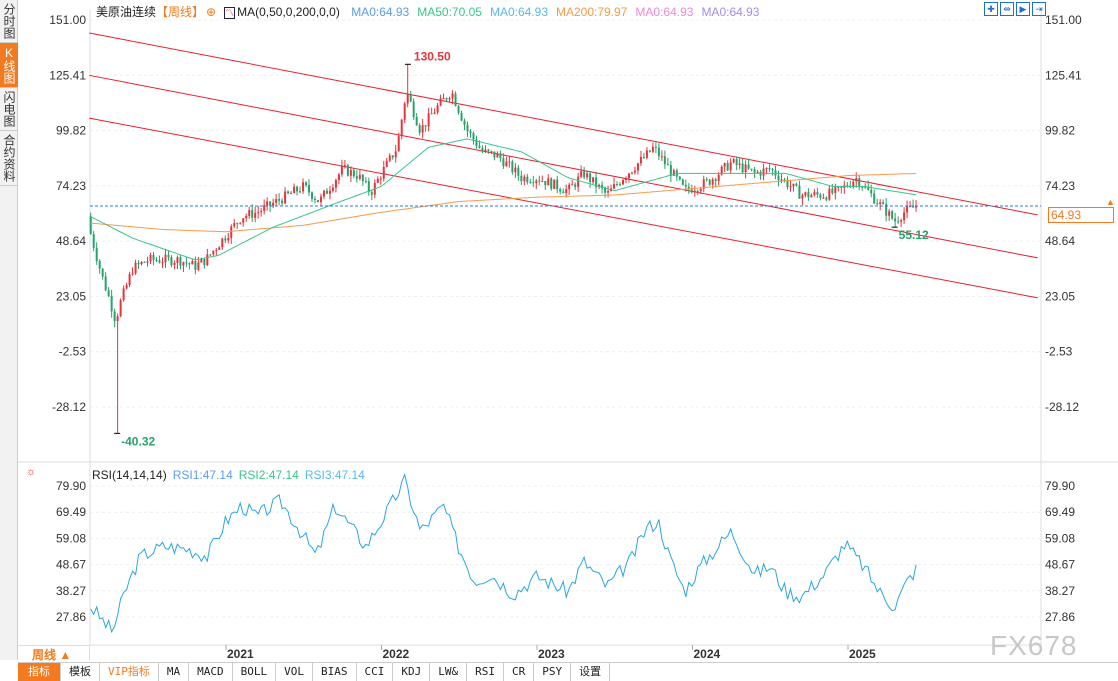 The height and width of the screenshot is (681, 1118). What do you see at coordinates (1060, 617) in the screenshot?
I see `rsi-tick-right: 27.86` at bounding box center [1060, 617].